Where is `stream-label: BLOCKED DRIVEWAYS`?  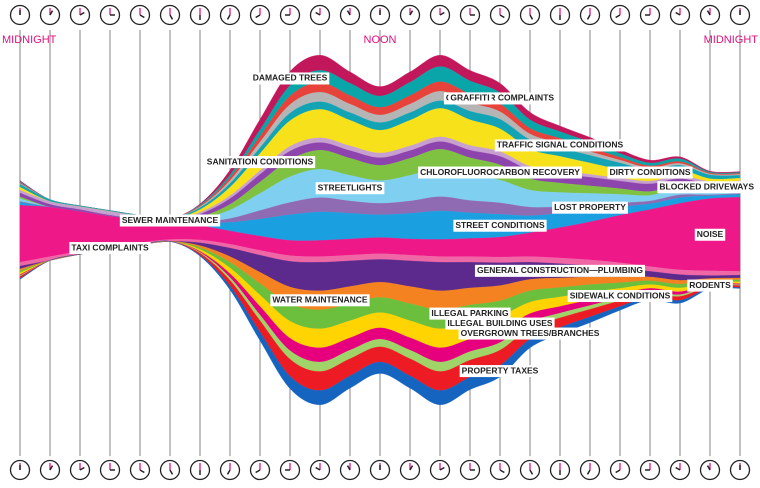 stream-label: BLOCKED DRIVEWAYS is located at coordinates (706, 187).